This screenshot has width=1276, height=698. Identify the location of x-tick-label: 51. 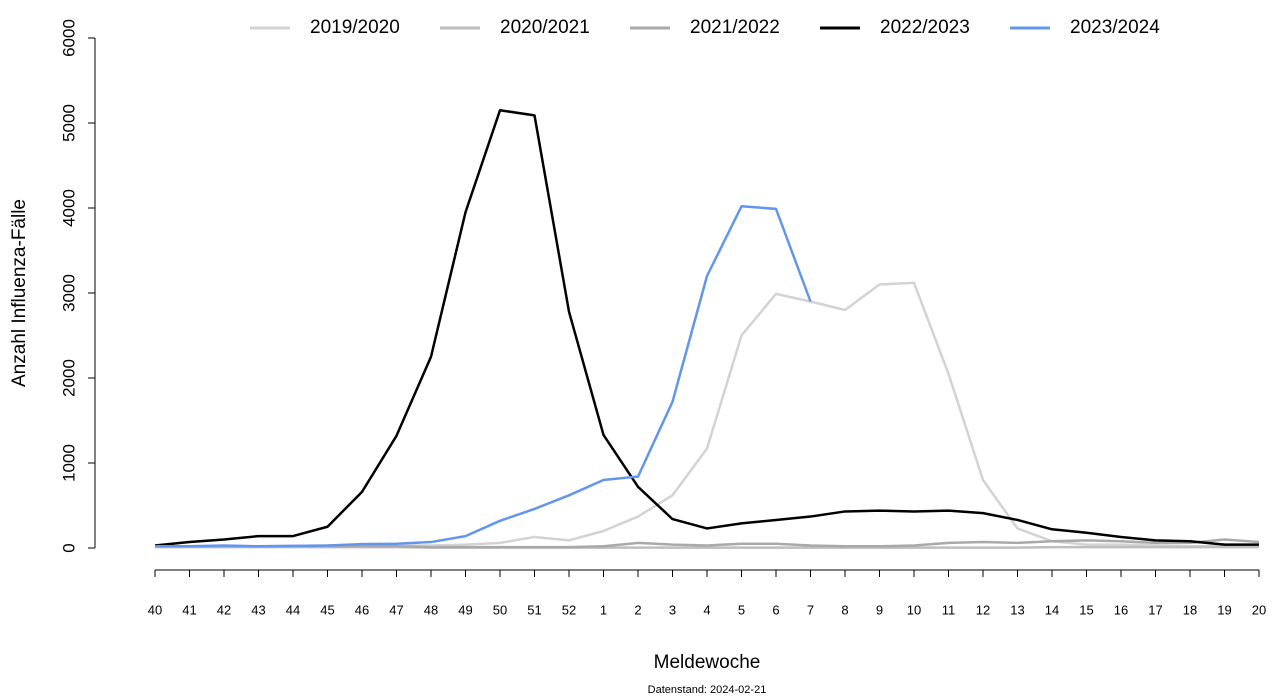
(534, 609).